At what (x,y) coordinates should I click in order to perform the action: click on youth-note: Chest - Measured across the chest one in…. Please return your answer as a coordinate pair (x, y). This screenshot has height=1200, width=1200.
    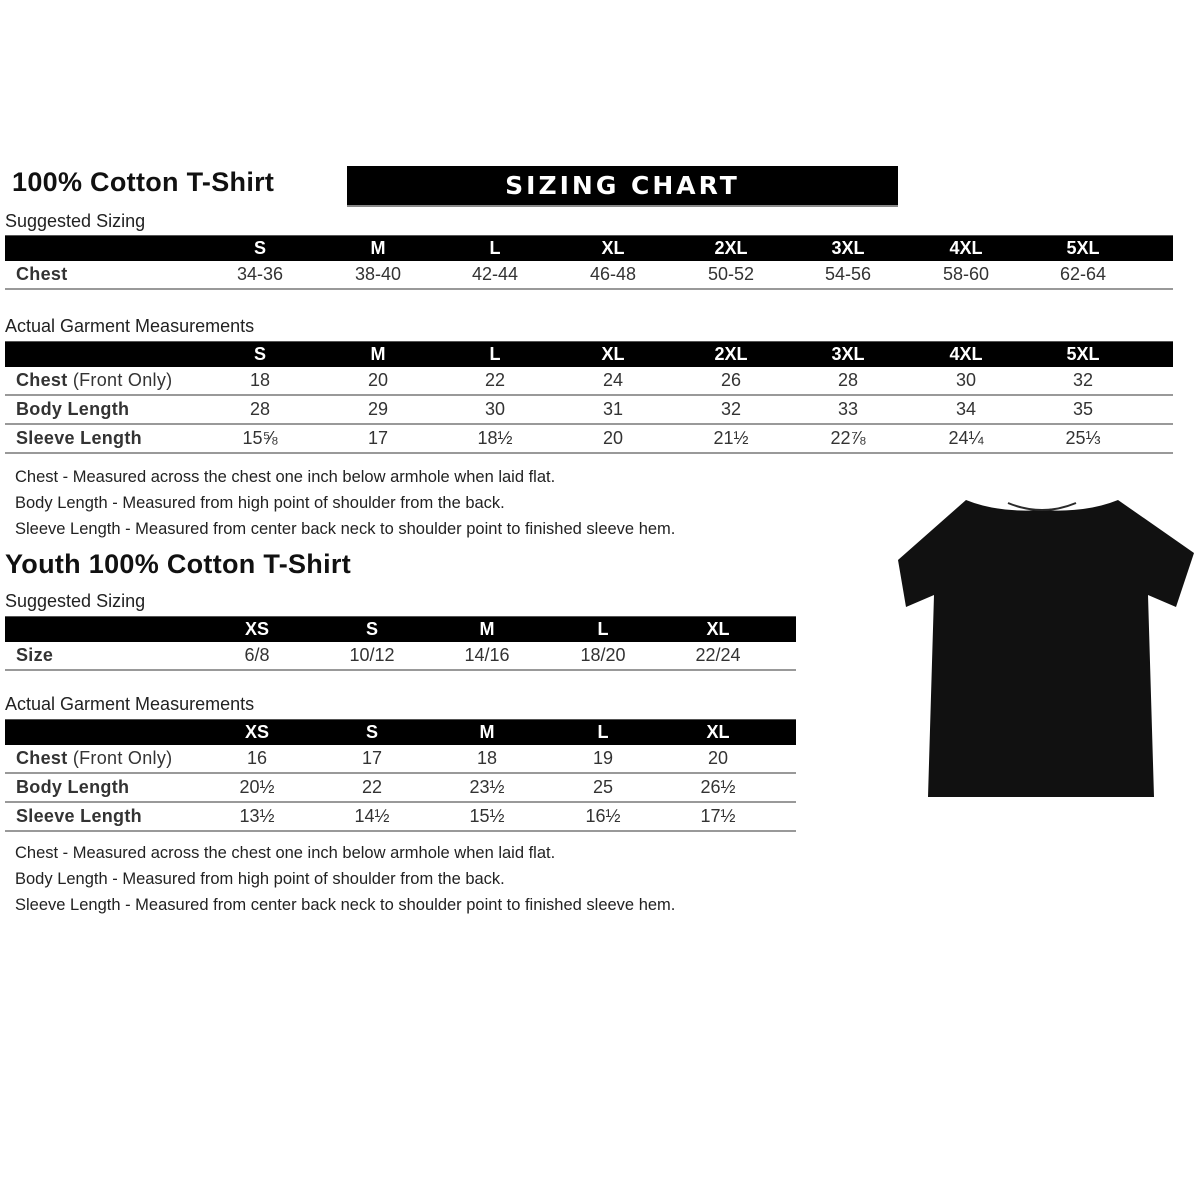
    Looking at the image, I should click on (285, 853).